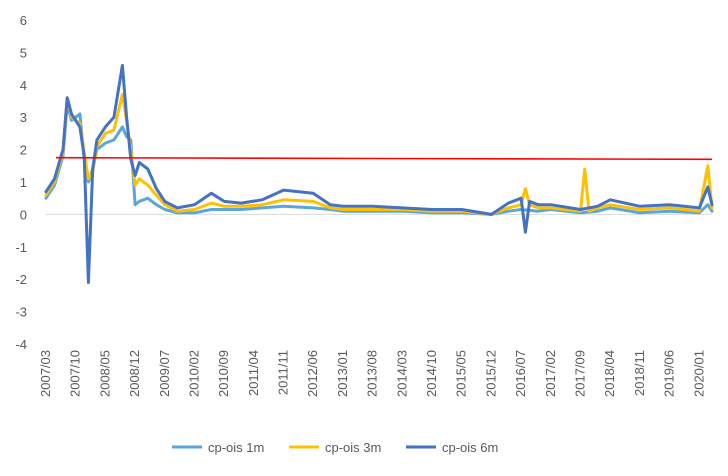  Describe the element at coordinates (312, 373) in the screenshot. I see `x-tick-label: 2012/06` at that location.